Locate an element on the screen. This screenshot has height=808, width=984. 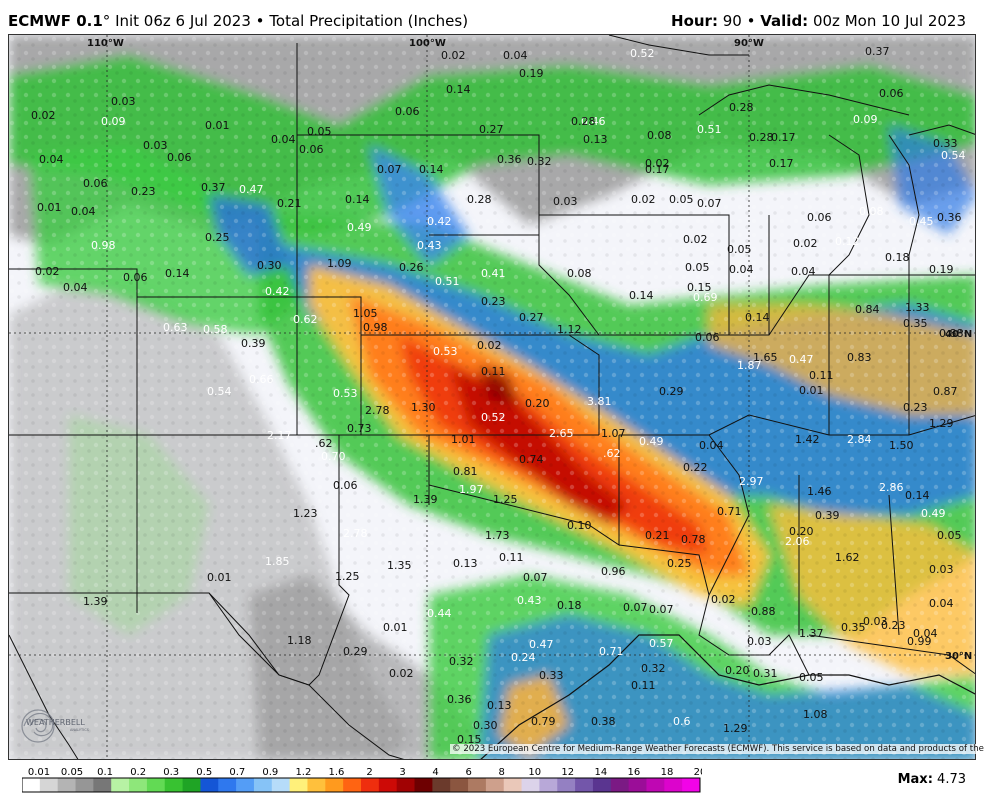
precip-amount-label: 1.46 is located at coordinates (819, 491).